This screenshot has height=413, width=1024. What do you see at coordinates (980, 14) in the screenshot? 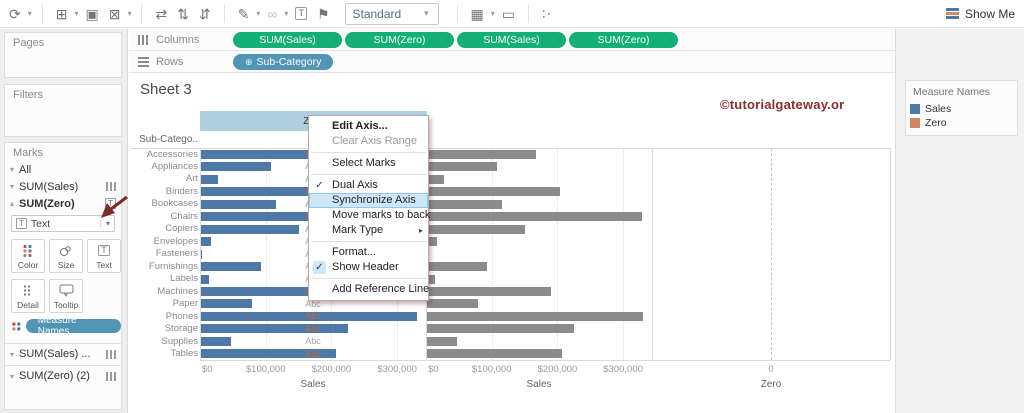
I see `show-me-button: Show Me` at bounding box center [980, 14].